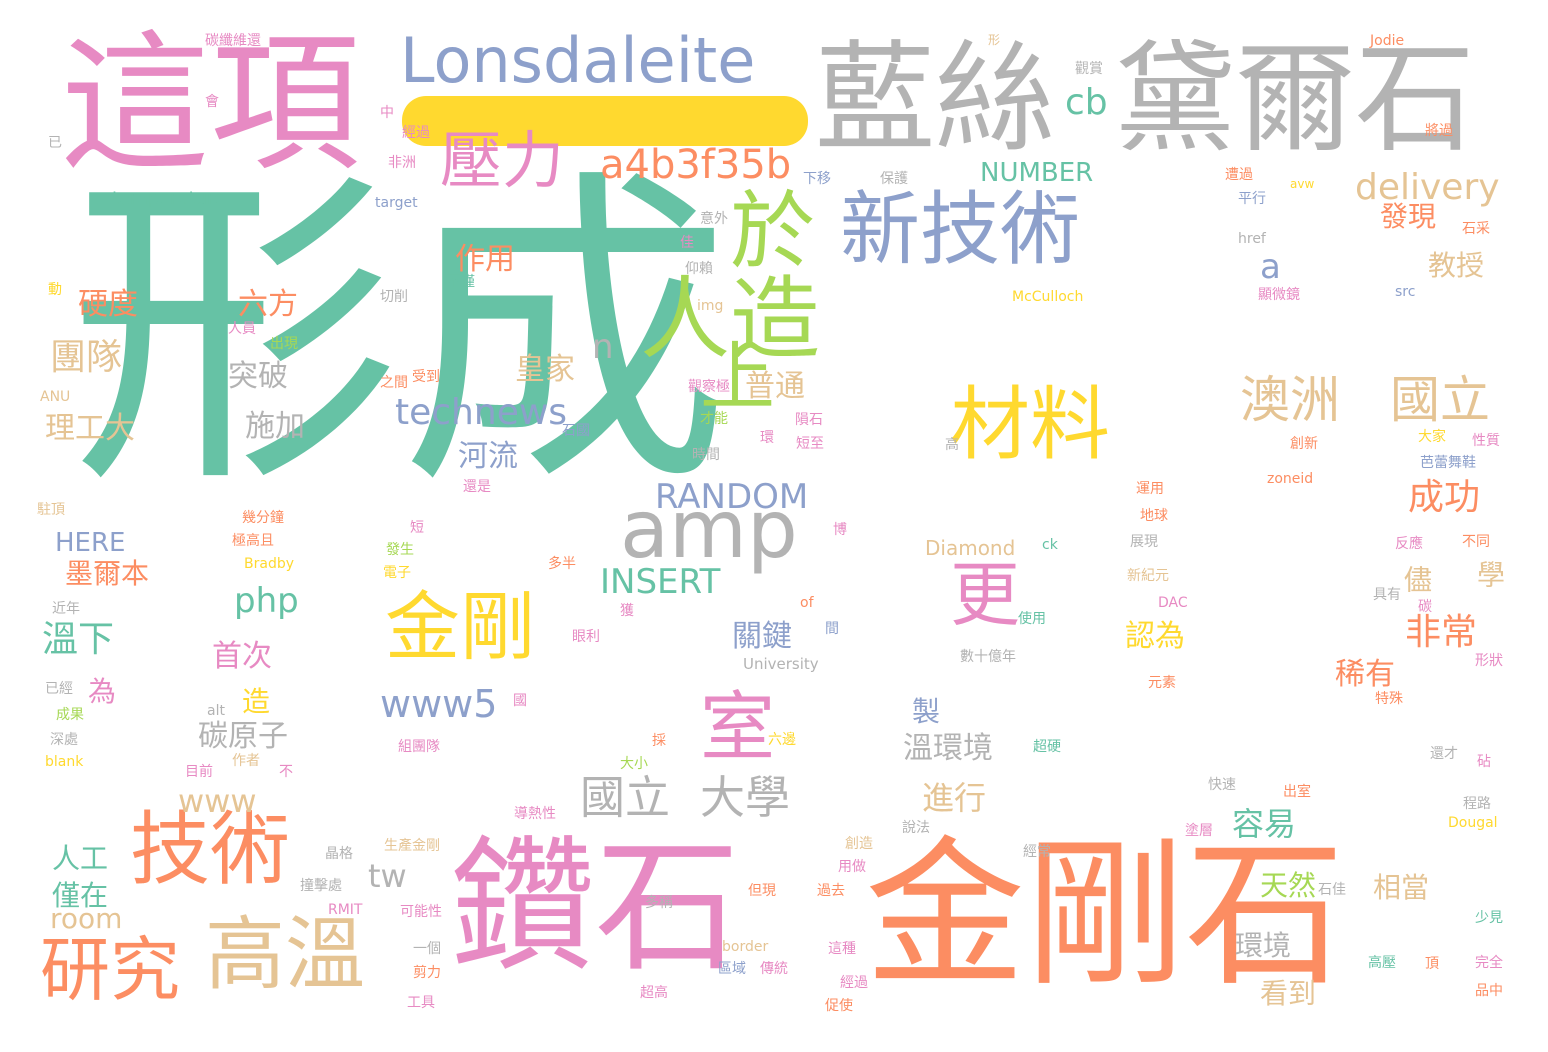 This screenshot has width=1548, height=1052. Describe the element at coordinates (948, 748) in the screenshot. I see `cloud-word: 溫環境` at that location.